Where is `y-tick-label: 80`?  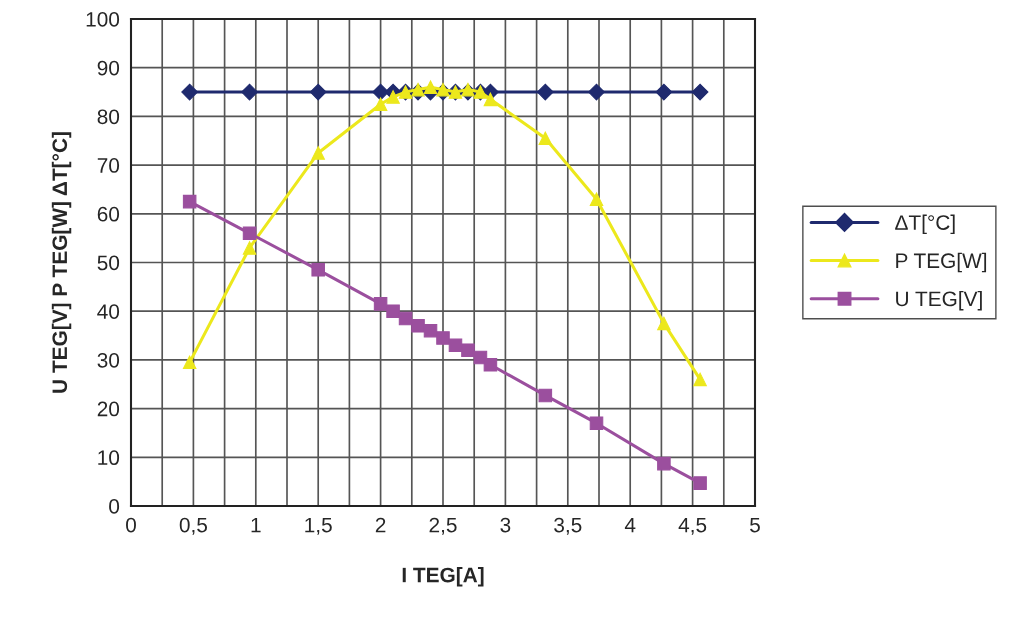
y-tick-label: 80 is located at coordinates (108, 117).